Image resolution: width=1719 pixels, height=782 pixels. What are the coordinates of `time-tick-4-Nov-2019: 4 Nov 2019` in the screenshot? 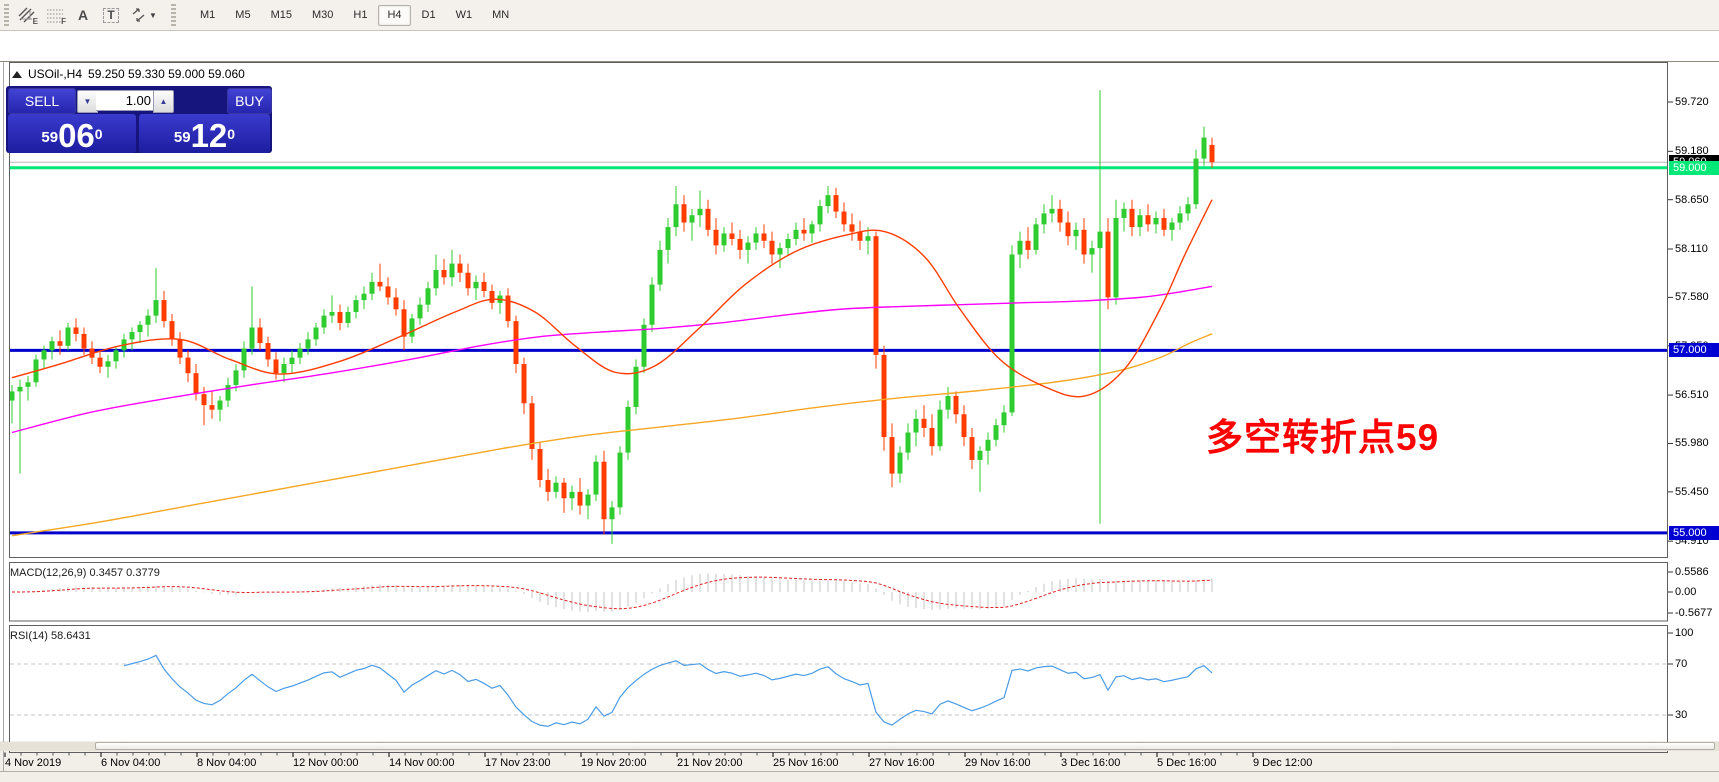 It's located at (33, 763).